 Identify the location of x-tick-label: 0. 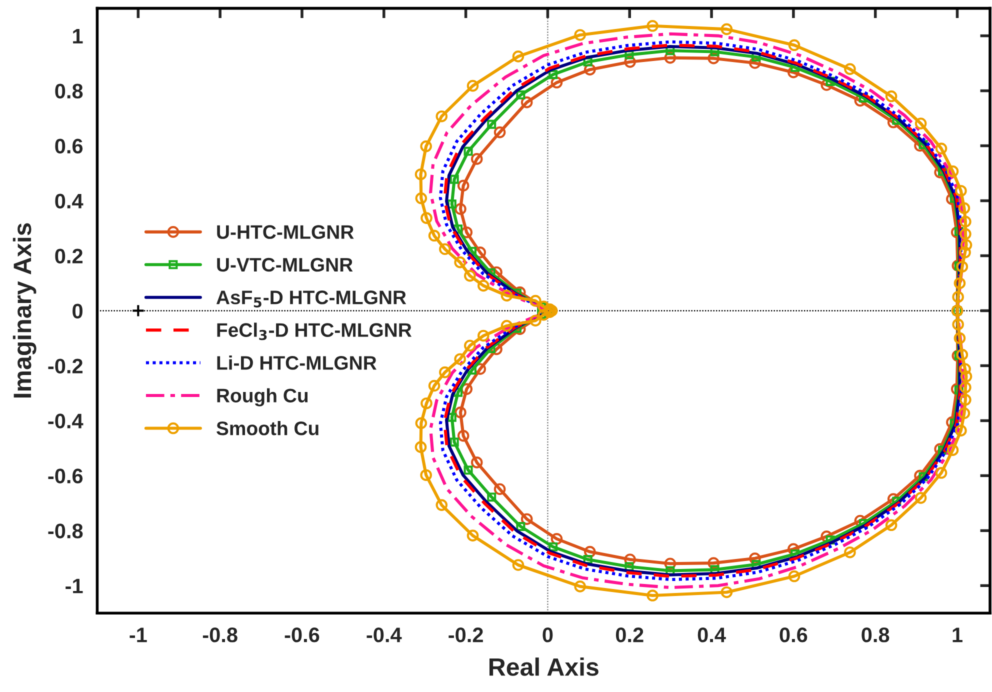
(547, 635).